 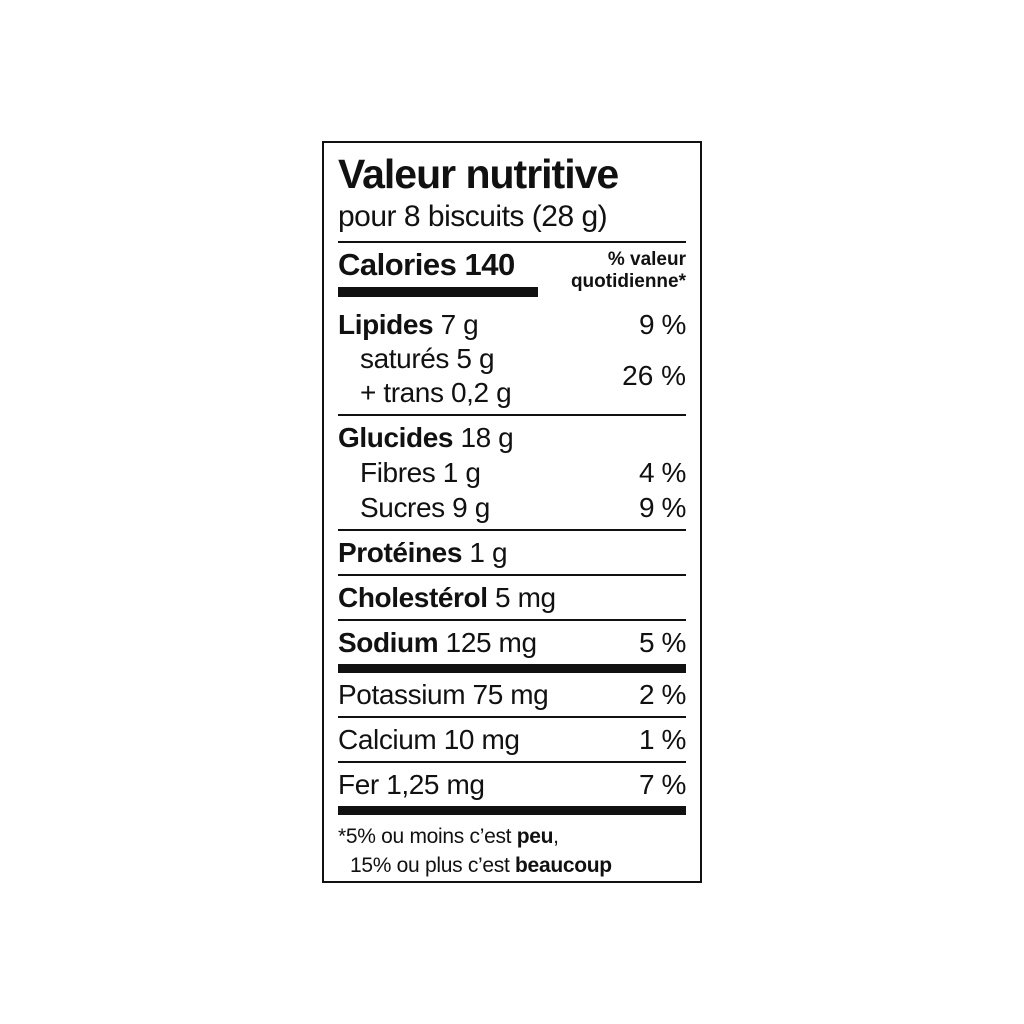 I want to click on daily-value-header-line2: quotidienne*, so click(x=628, y=281).